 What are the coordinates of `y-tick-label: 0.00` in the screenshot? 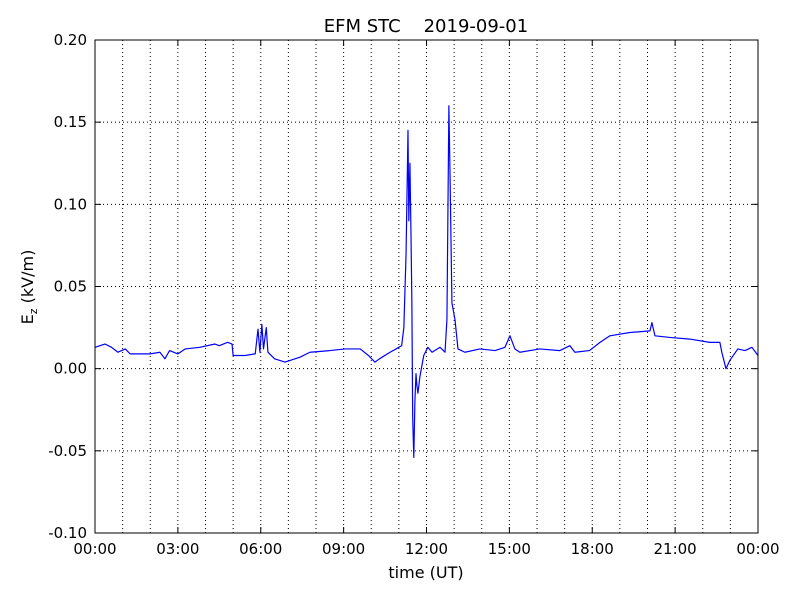 It's located at (70, 369).